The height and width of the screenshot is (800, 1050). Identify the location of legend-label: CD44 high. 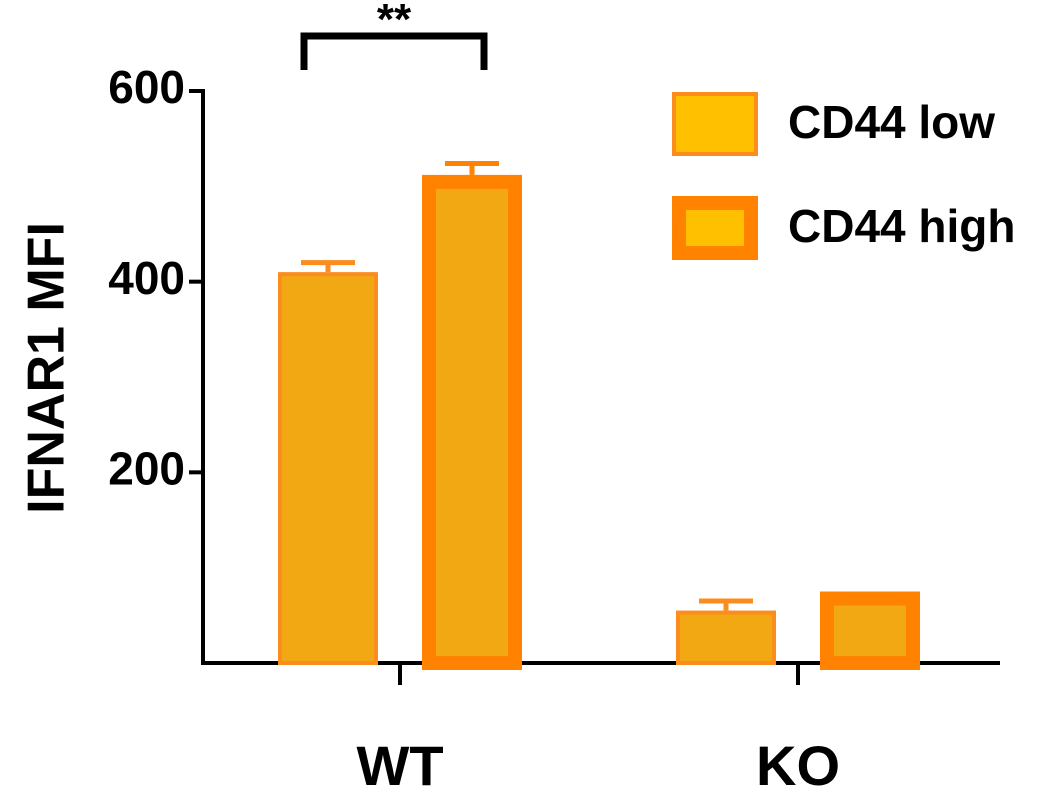
(901, 226).